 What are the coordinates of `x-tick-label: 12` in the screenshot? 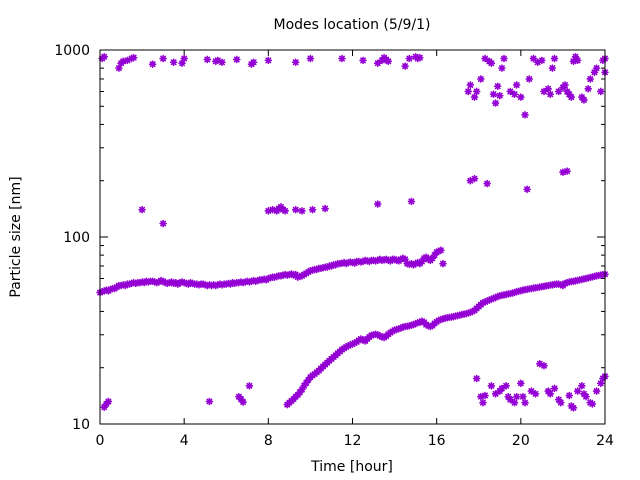 It's located at (353, 441).